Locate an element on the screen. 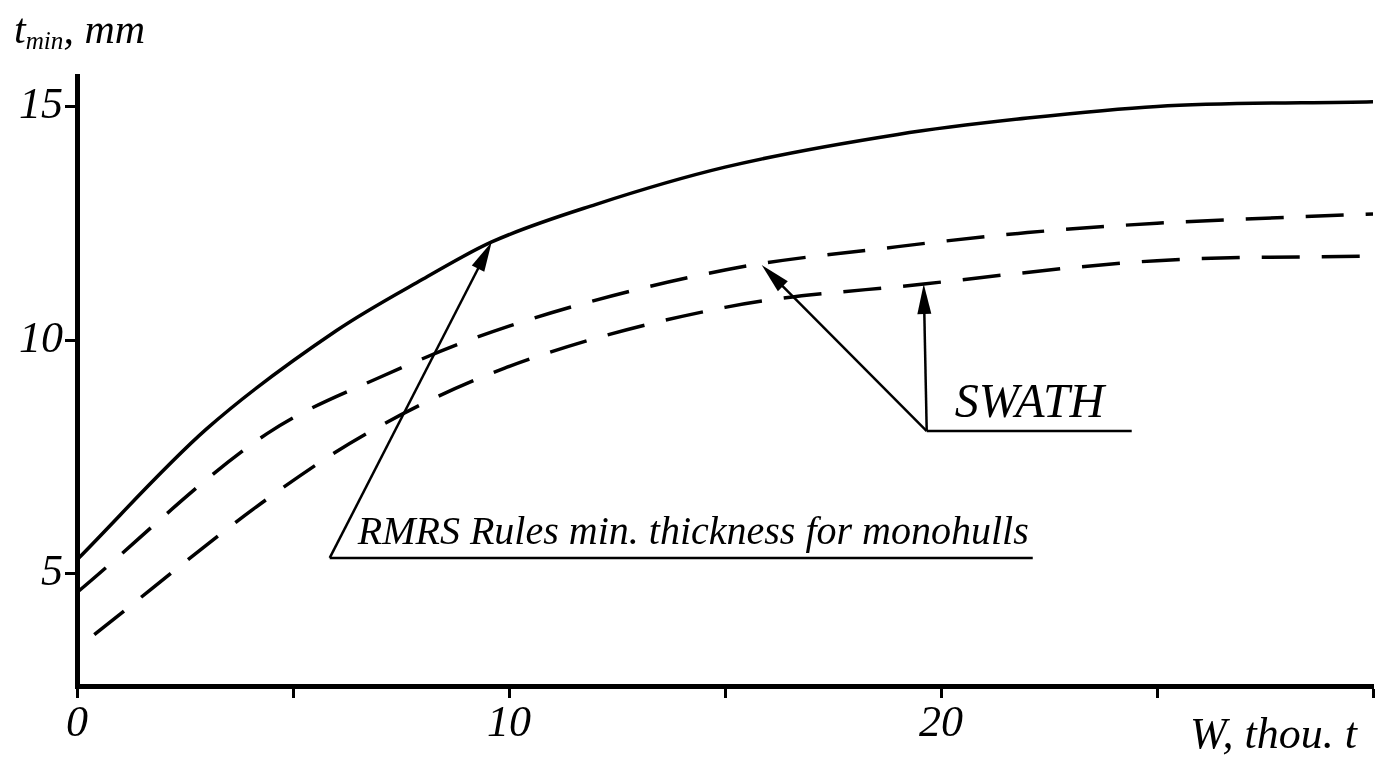  y-axis-title: t$_{min}$, mm is located at coordinates (80, 30).